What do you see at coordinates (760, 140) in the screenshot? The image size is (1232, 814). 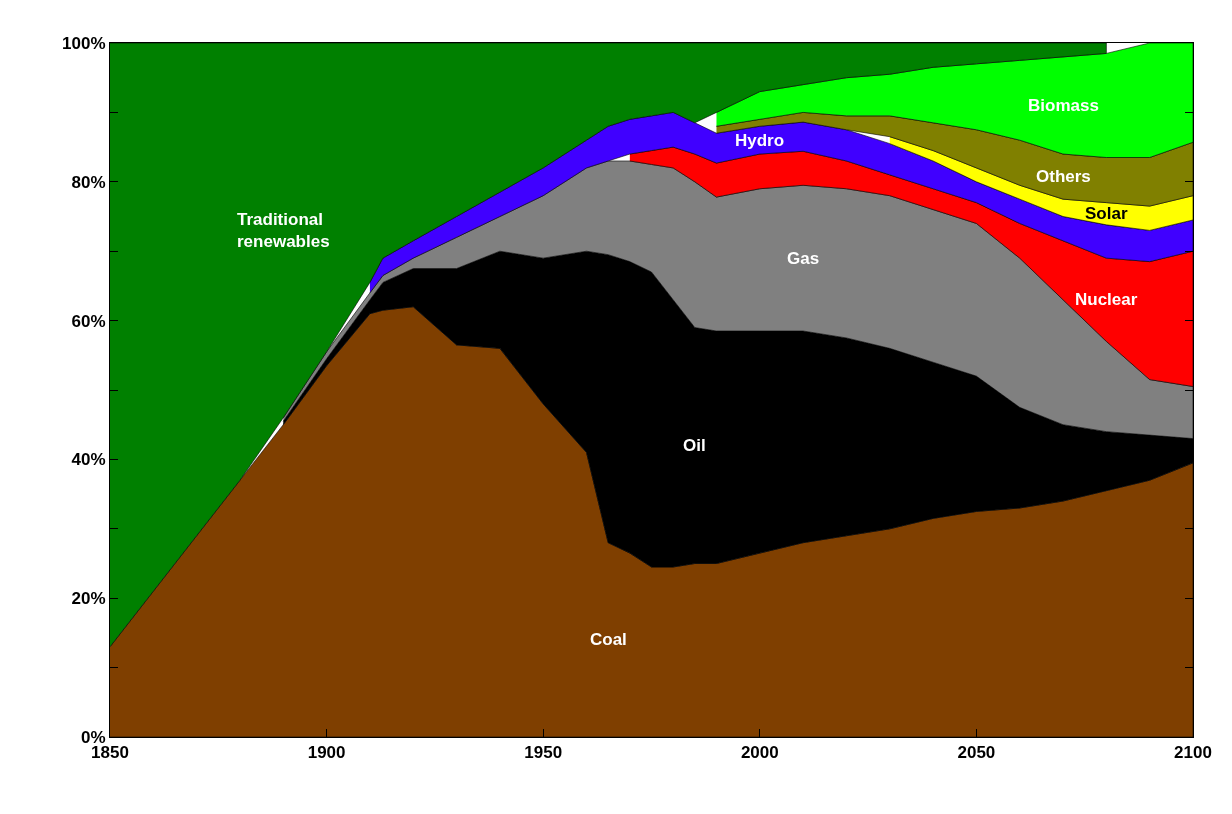 I see `series-label: Hydro` at bounding box center [760, 140].